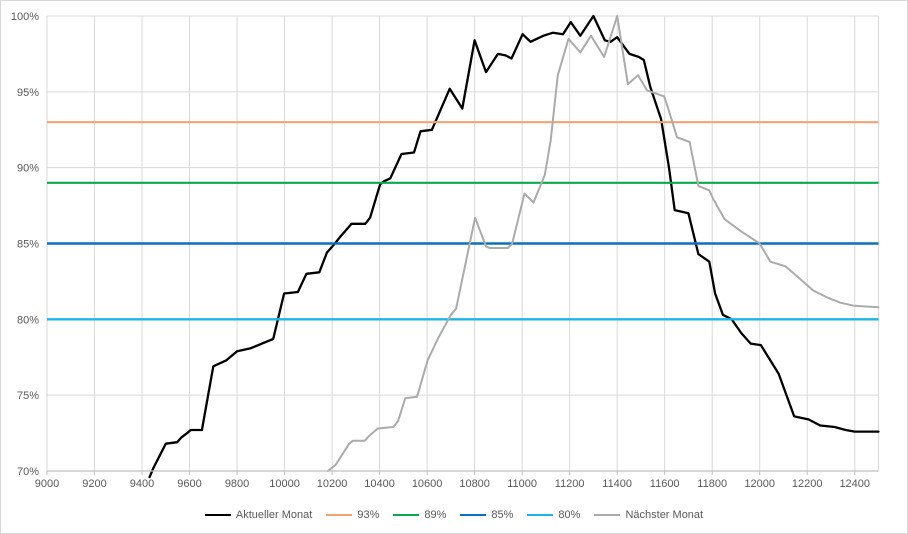 The image size is (908, 534). I want to click on svg-text: 12200, so click(807, 484).